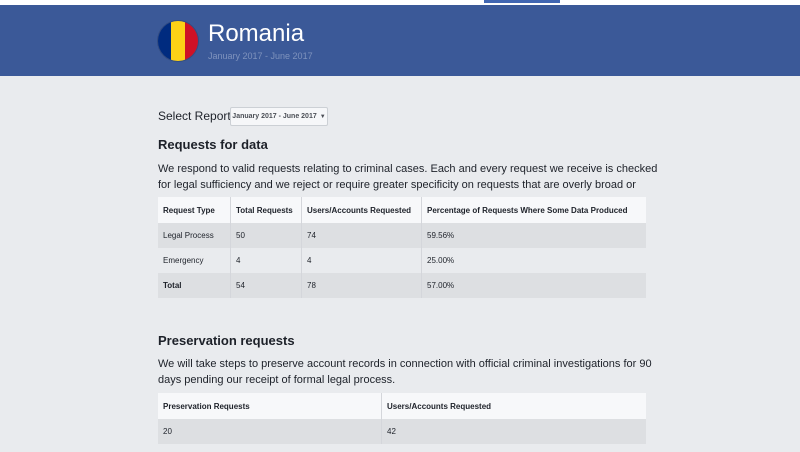 The height and width of the screenshot is (452, 800). I want to click on requests-title: Requests for data, so click(213, 144).